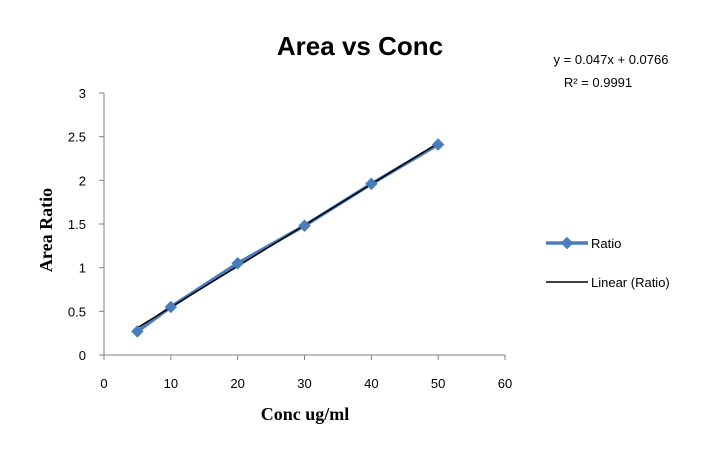 The height and width of the screenshot is (459, 727). What do you see at coordinates (606, 243) in the screenshot?
I see `legend-ratio-label: Ratio` at bounding box center [606, 243].